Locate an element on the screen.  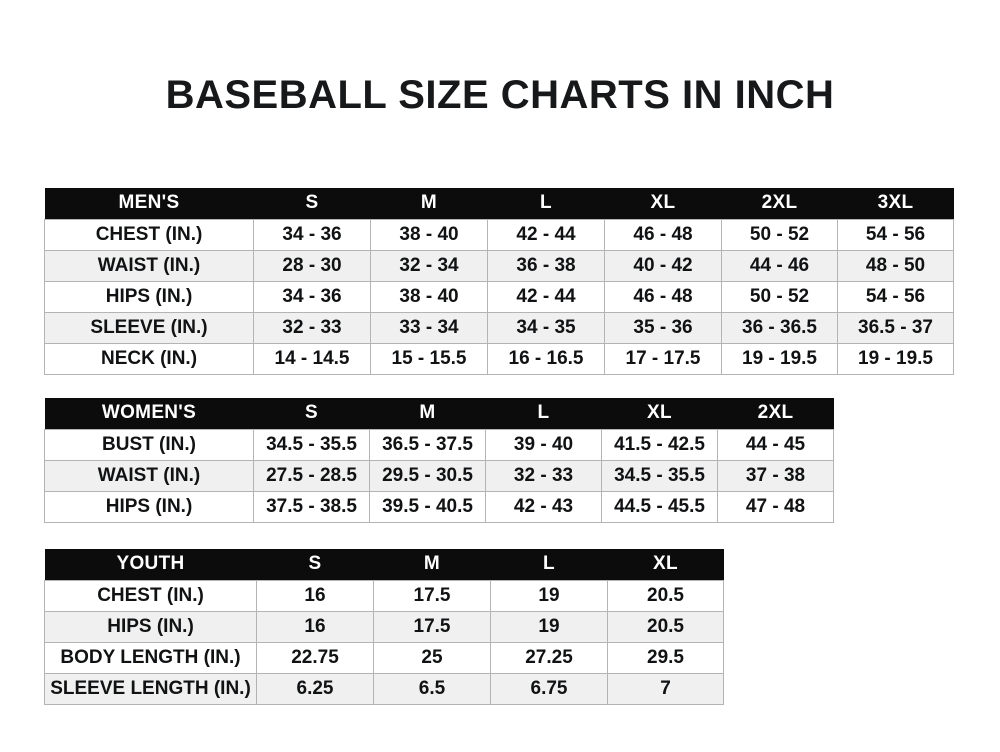
cell-mens-hips-s: 34 - 36 is located at coordinates (312, 296).